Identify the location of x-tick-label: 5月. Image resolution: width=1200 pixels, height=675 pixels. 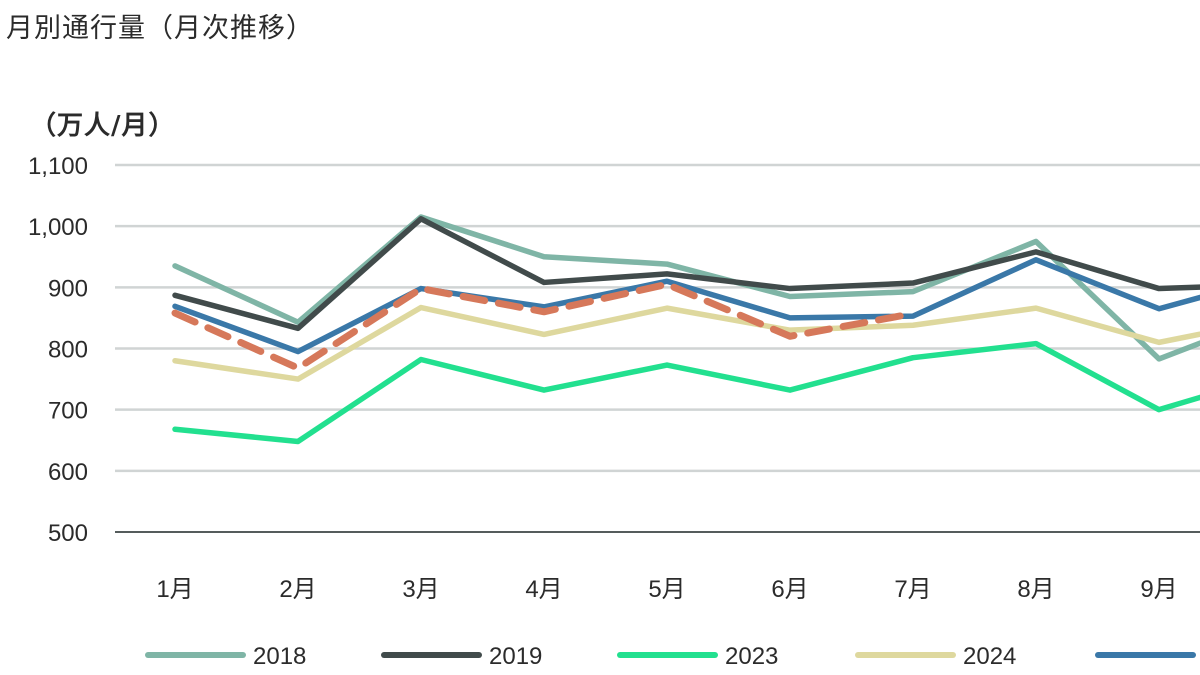
(666, 589).